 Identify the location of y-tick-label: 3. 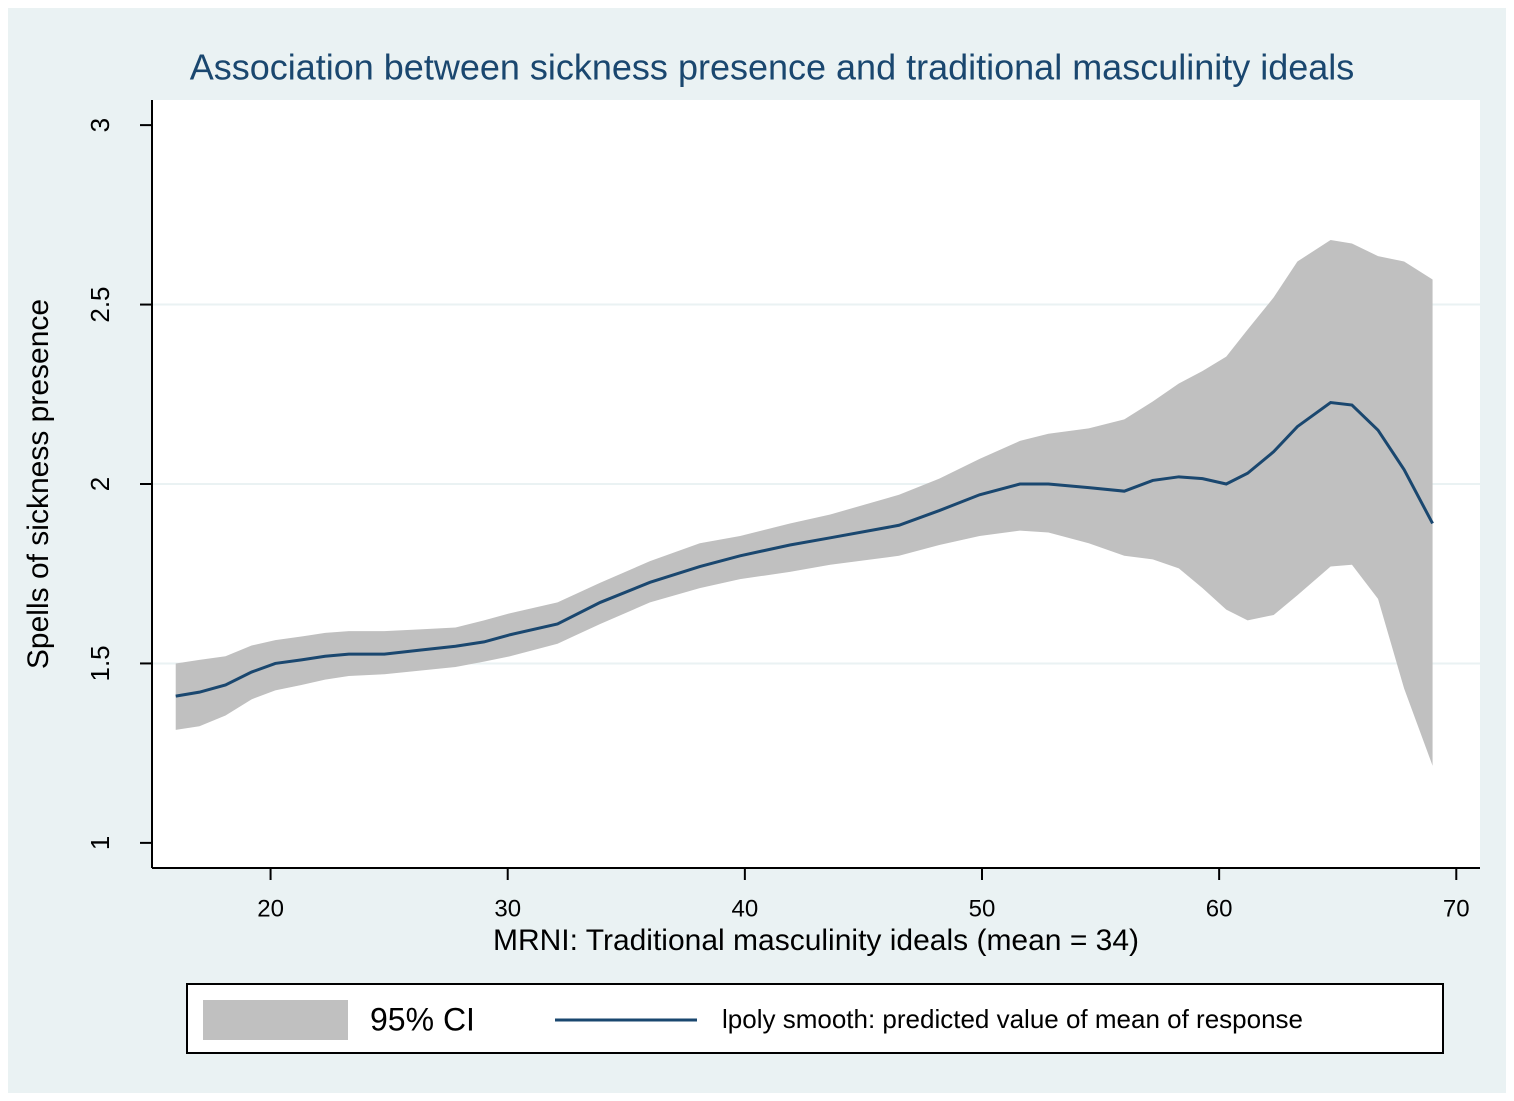
(100, 125).